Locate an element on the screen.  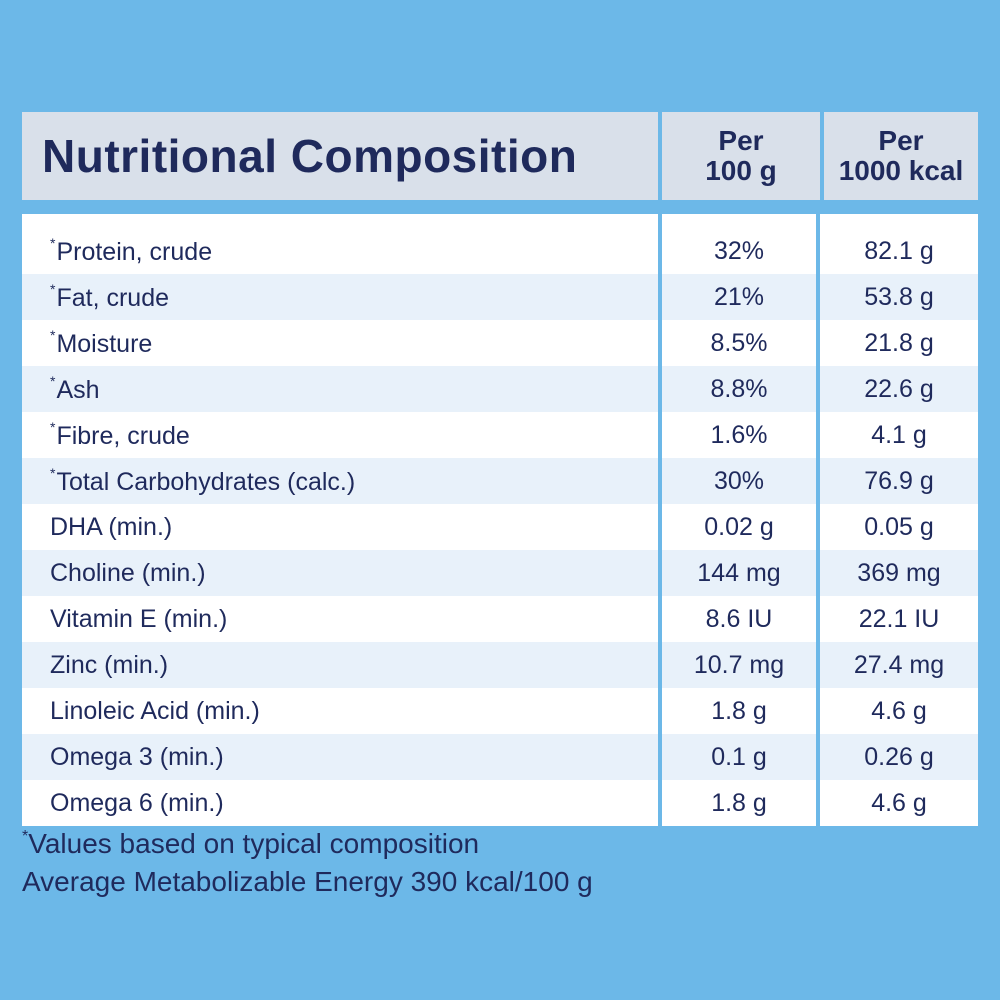
row-label-text: Ash is located at coordinates (78, 390).